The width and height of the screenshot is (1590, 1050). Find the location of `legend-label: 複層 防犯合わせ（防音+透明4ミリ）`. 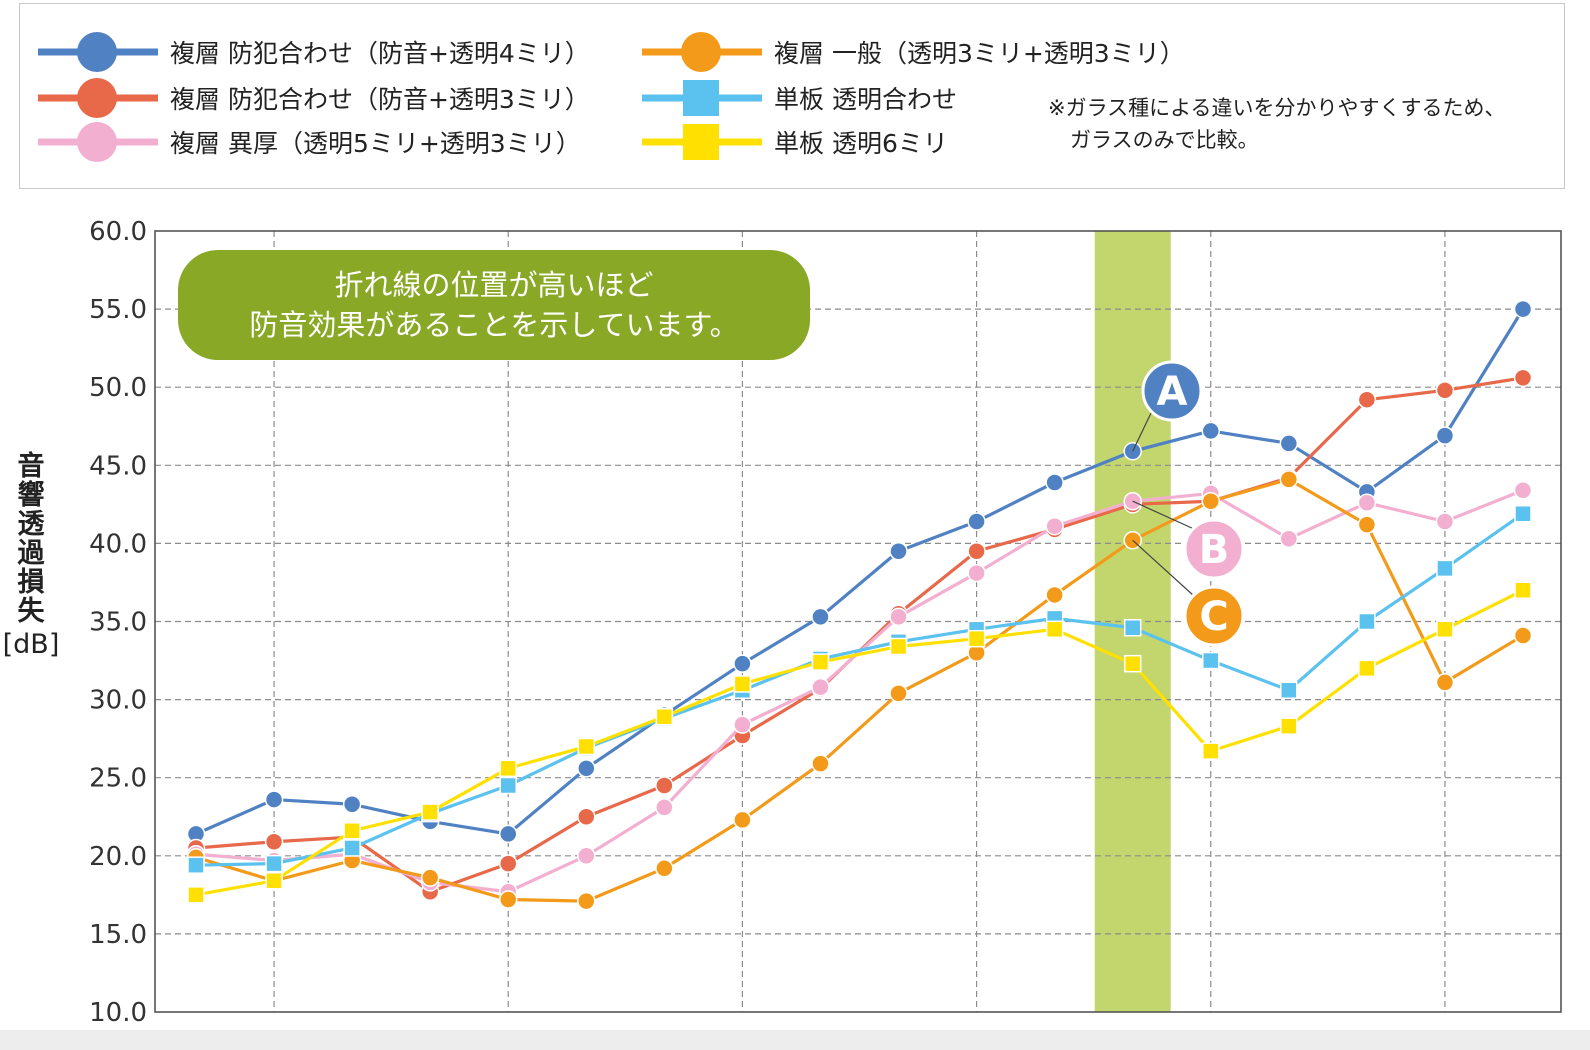

legend-label: 複層 防犯合わせ（防音+透明4ミリ） is located at coordinates (380, 53).